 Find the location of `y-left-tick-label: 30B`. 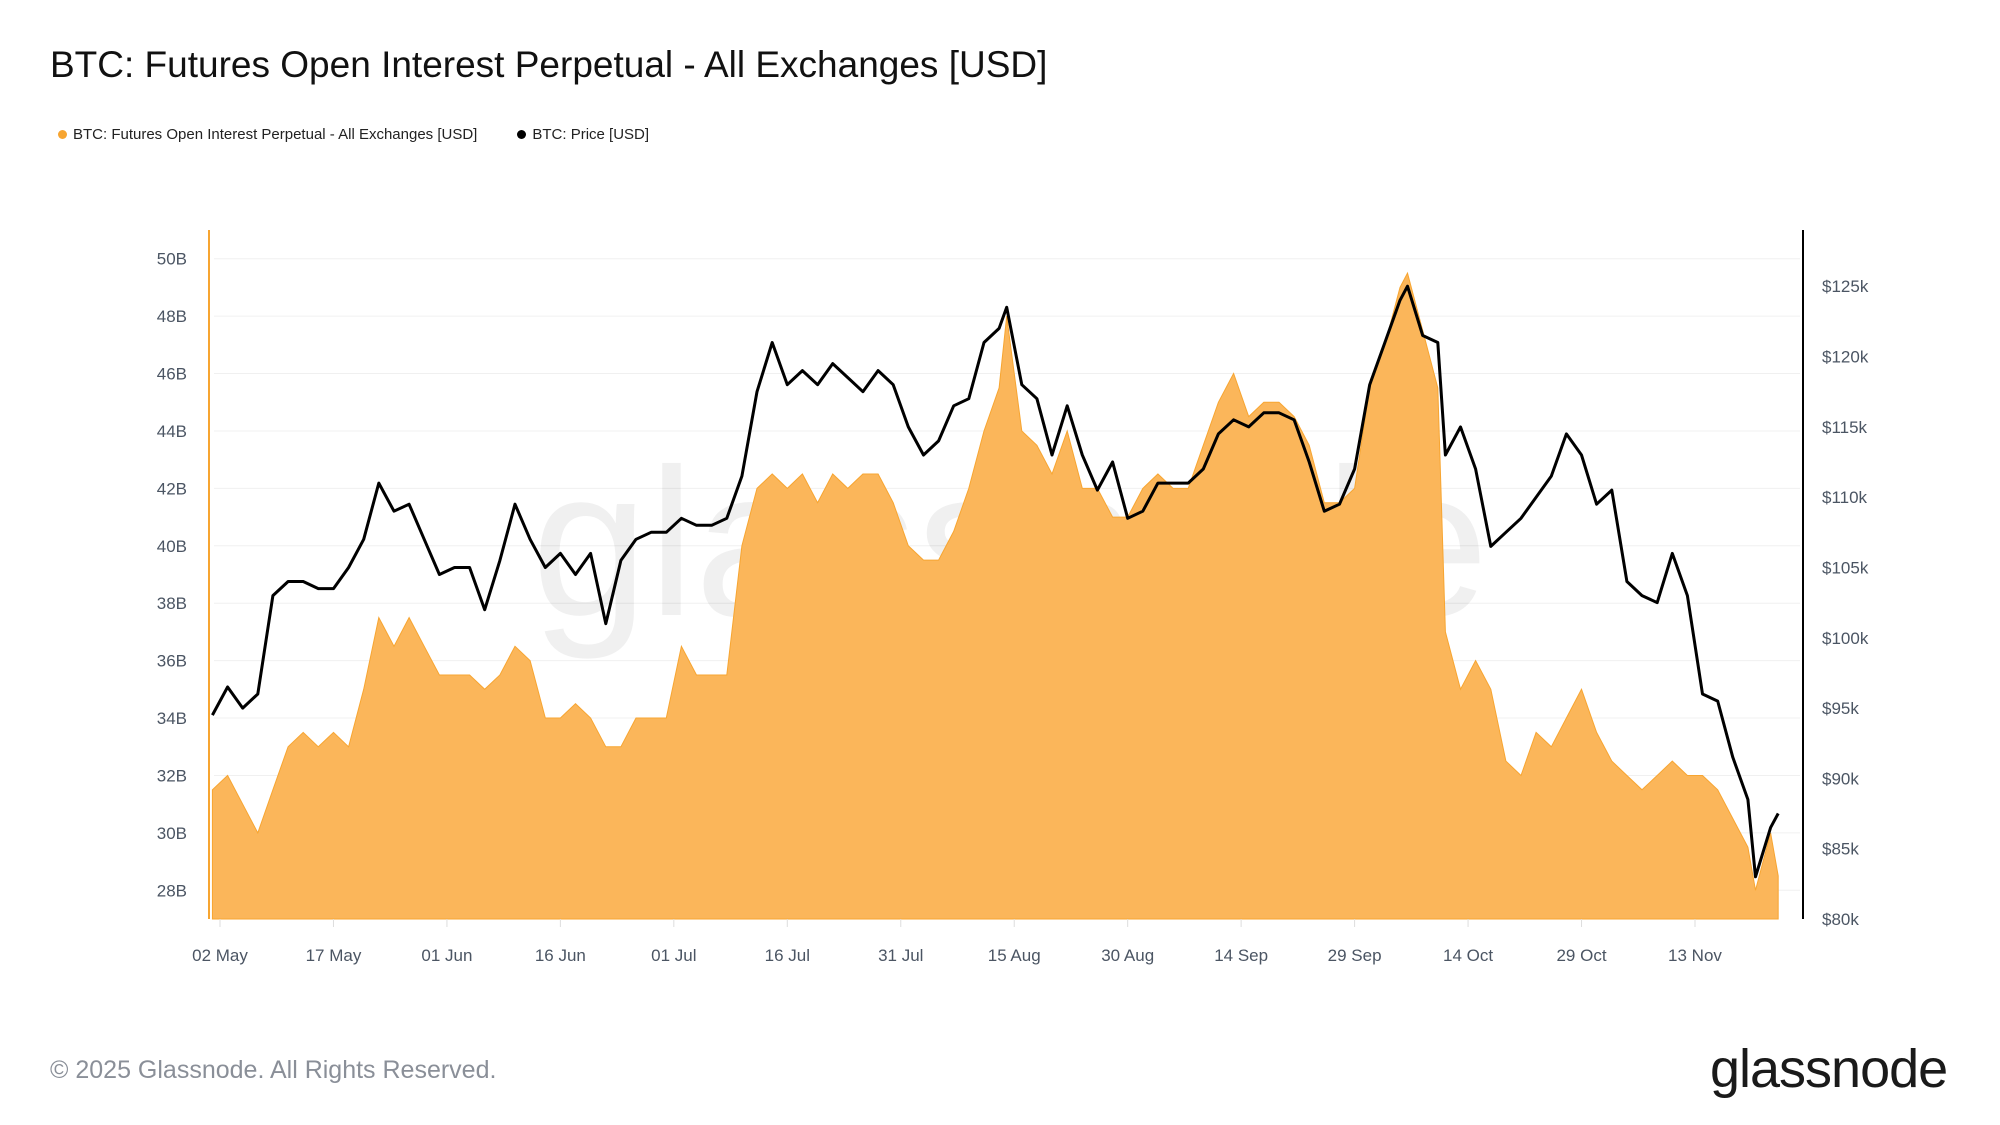

y-left-tick-label: 30B is located at coordinates (172, 833).